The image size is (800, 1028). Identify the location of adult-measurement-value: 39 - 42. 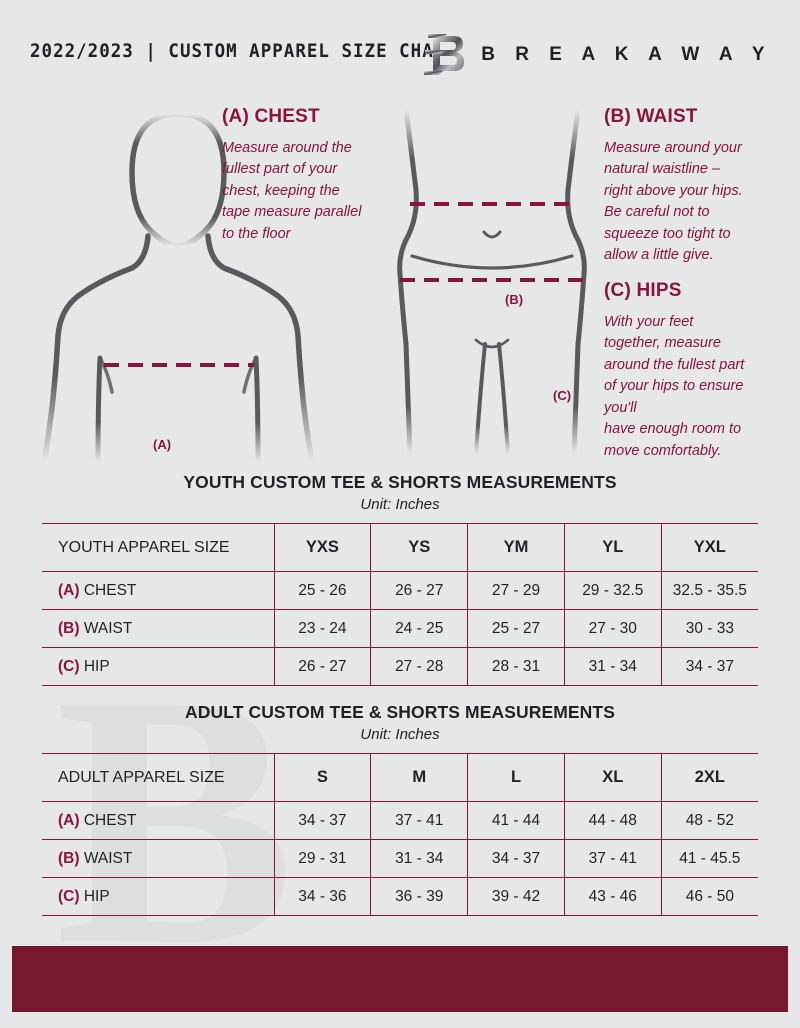
(516, 896).